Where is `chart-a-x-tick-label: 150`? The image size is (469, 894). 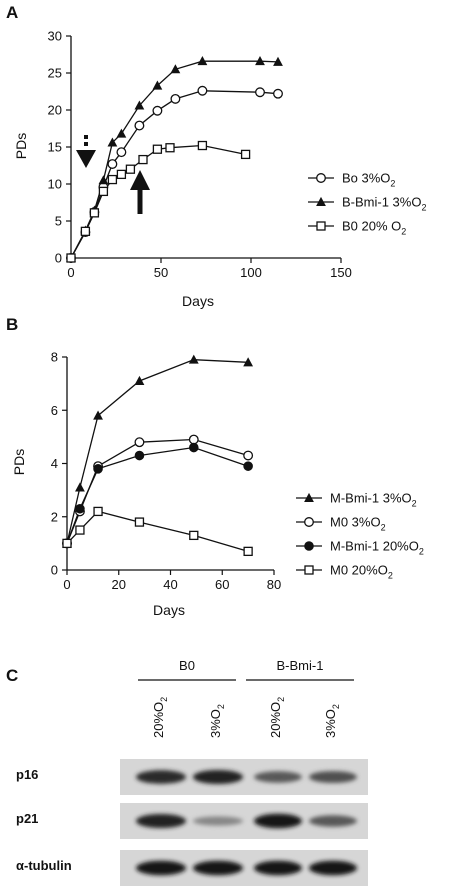
chart-a-x-tick-label: 150 is located at coordinates (341, 272).